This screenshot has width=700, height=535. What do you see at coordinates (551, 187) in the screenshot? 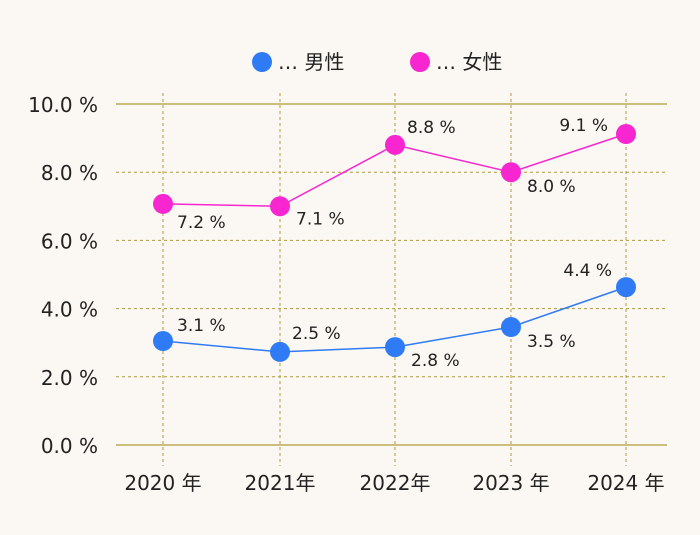
I see `data-label: 8.0 %` at bounding box center [551, 187].